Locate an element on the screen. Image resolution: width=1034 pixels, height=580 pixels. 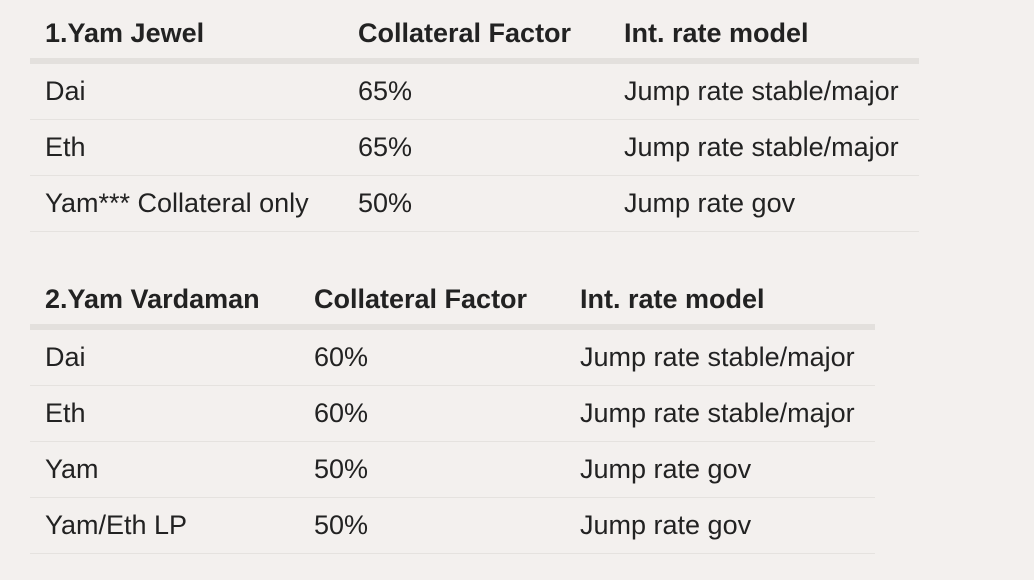
table-row: Yam*** Collateral only 50% Jump rate gov is located at coordinates (474, 203).